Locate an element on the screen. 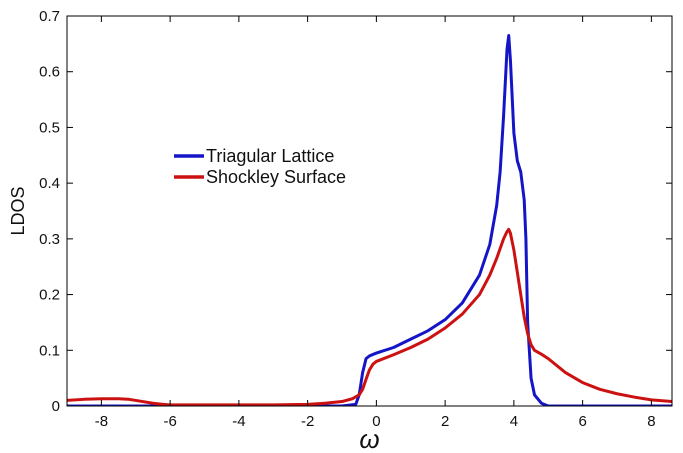  y-tick-label: 0 is located at coordinates (56, 406).